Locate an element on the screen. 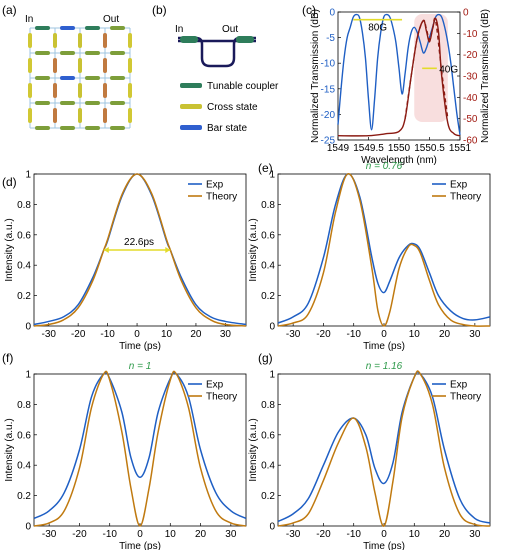 The width and height of the screenshot is (507, 550). coupler-in-label: In is located at coordinates (179, 29).